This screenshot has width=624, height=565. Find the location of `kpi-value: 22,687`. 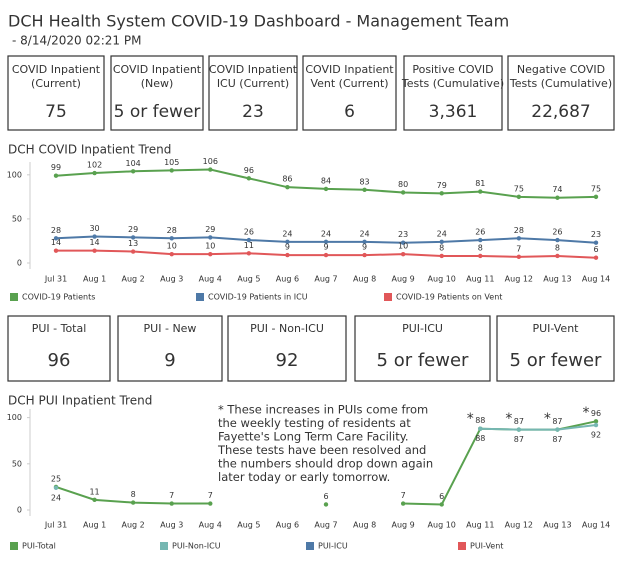

kpi-value: 22,687 is located at coordinates (560, 112).